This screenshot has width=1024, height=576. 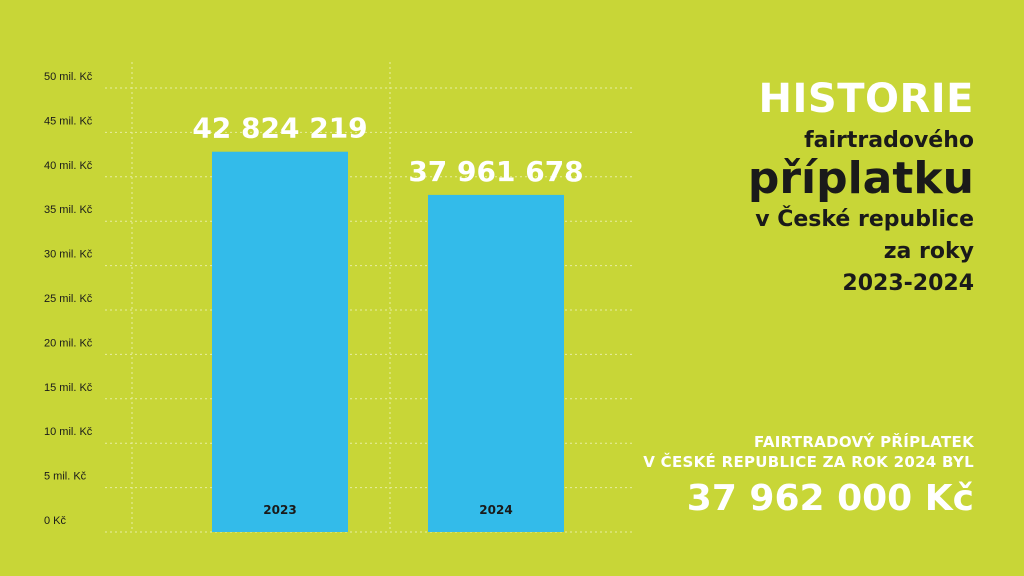 What do you see at coordinates (860, 178) in the screenshot?
I see `title-line-3: příplatku` at bounding box center [860, 178].